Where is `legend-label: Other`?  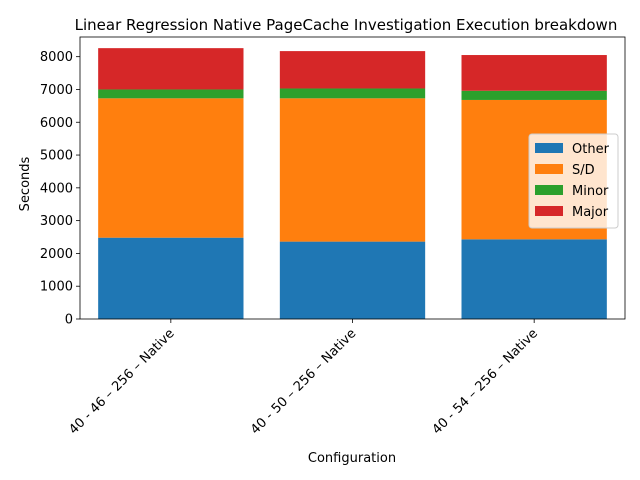 legend-label: Other is located at coordinates (591, 149).